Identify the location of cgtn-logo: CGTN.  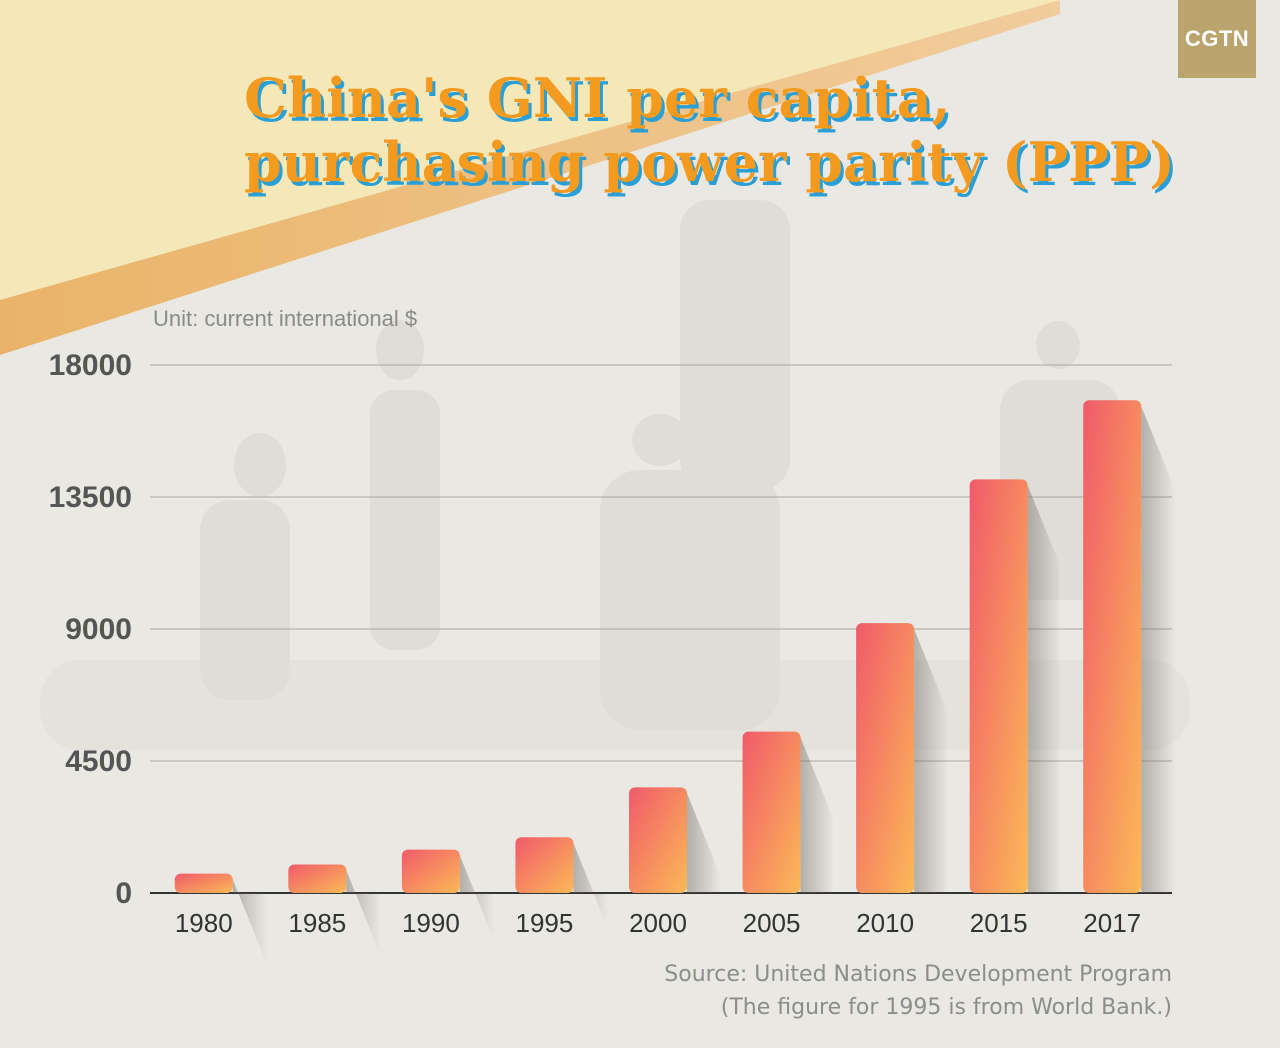
(1217, 39).